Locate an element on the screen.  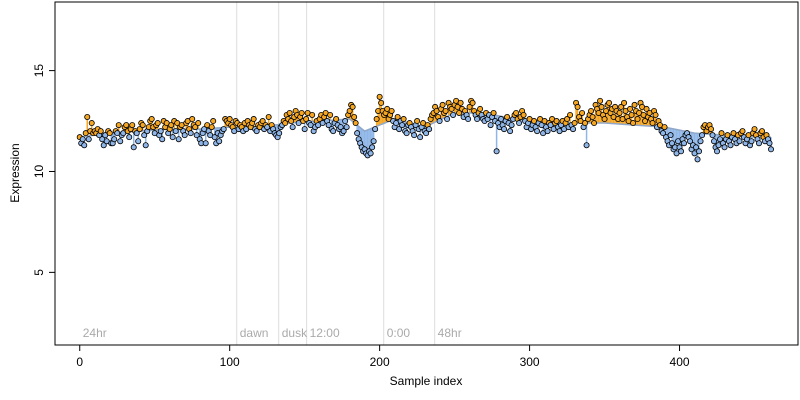
annotation: dawn is located at coordinates (254, 333).